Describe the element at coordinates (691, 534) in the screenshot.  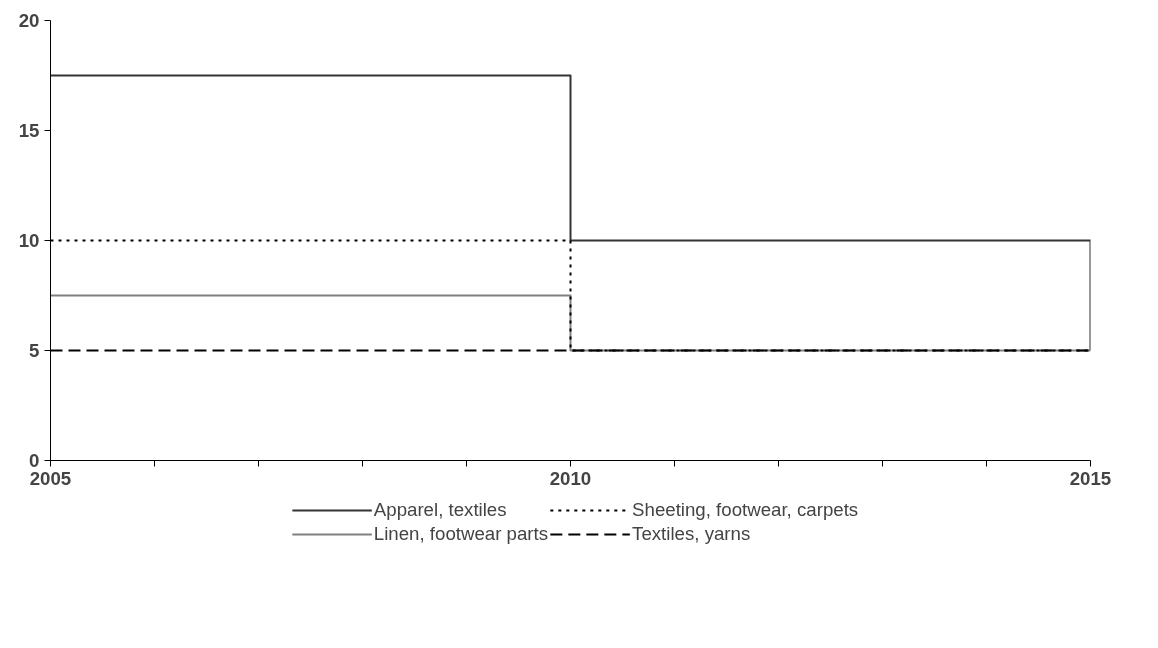
I see `legend-label: Textiles, yarns` at that location.